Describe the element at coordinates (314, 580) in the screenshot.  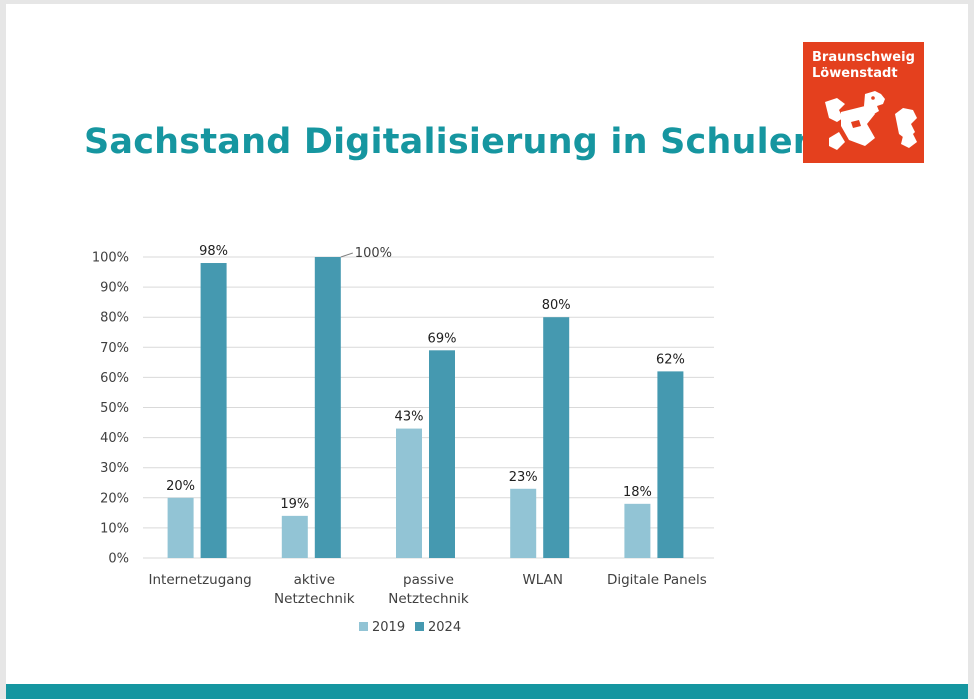
I see `x-tick-label: aktive` at that location.